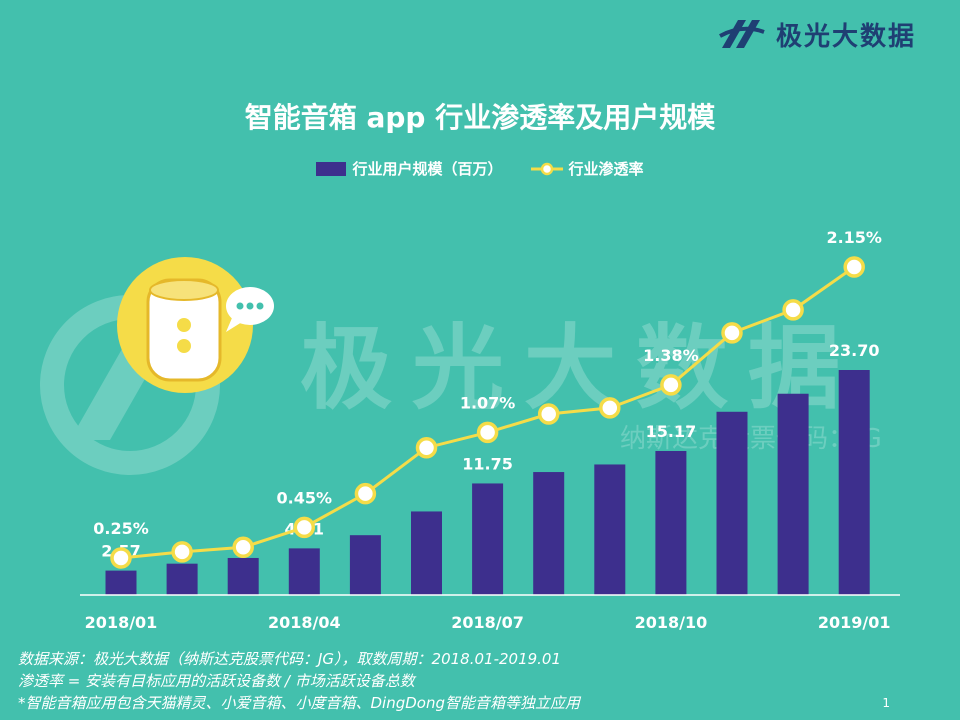  What do you see at coordinates (846, 36) in the screenshot?
I see `brand-name: 极光大数据` at bounding box center [846, 36].